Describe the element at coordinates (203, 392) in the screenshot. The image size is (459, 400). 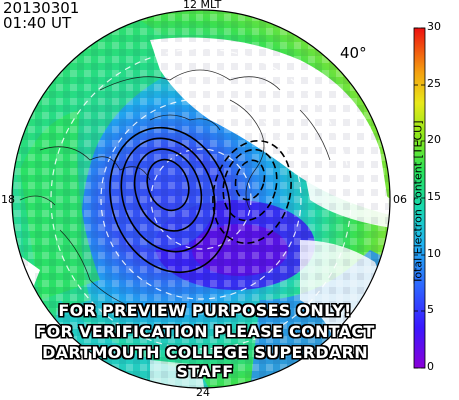
I see `mlt-label-midnight: 24` at that location.